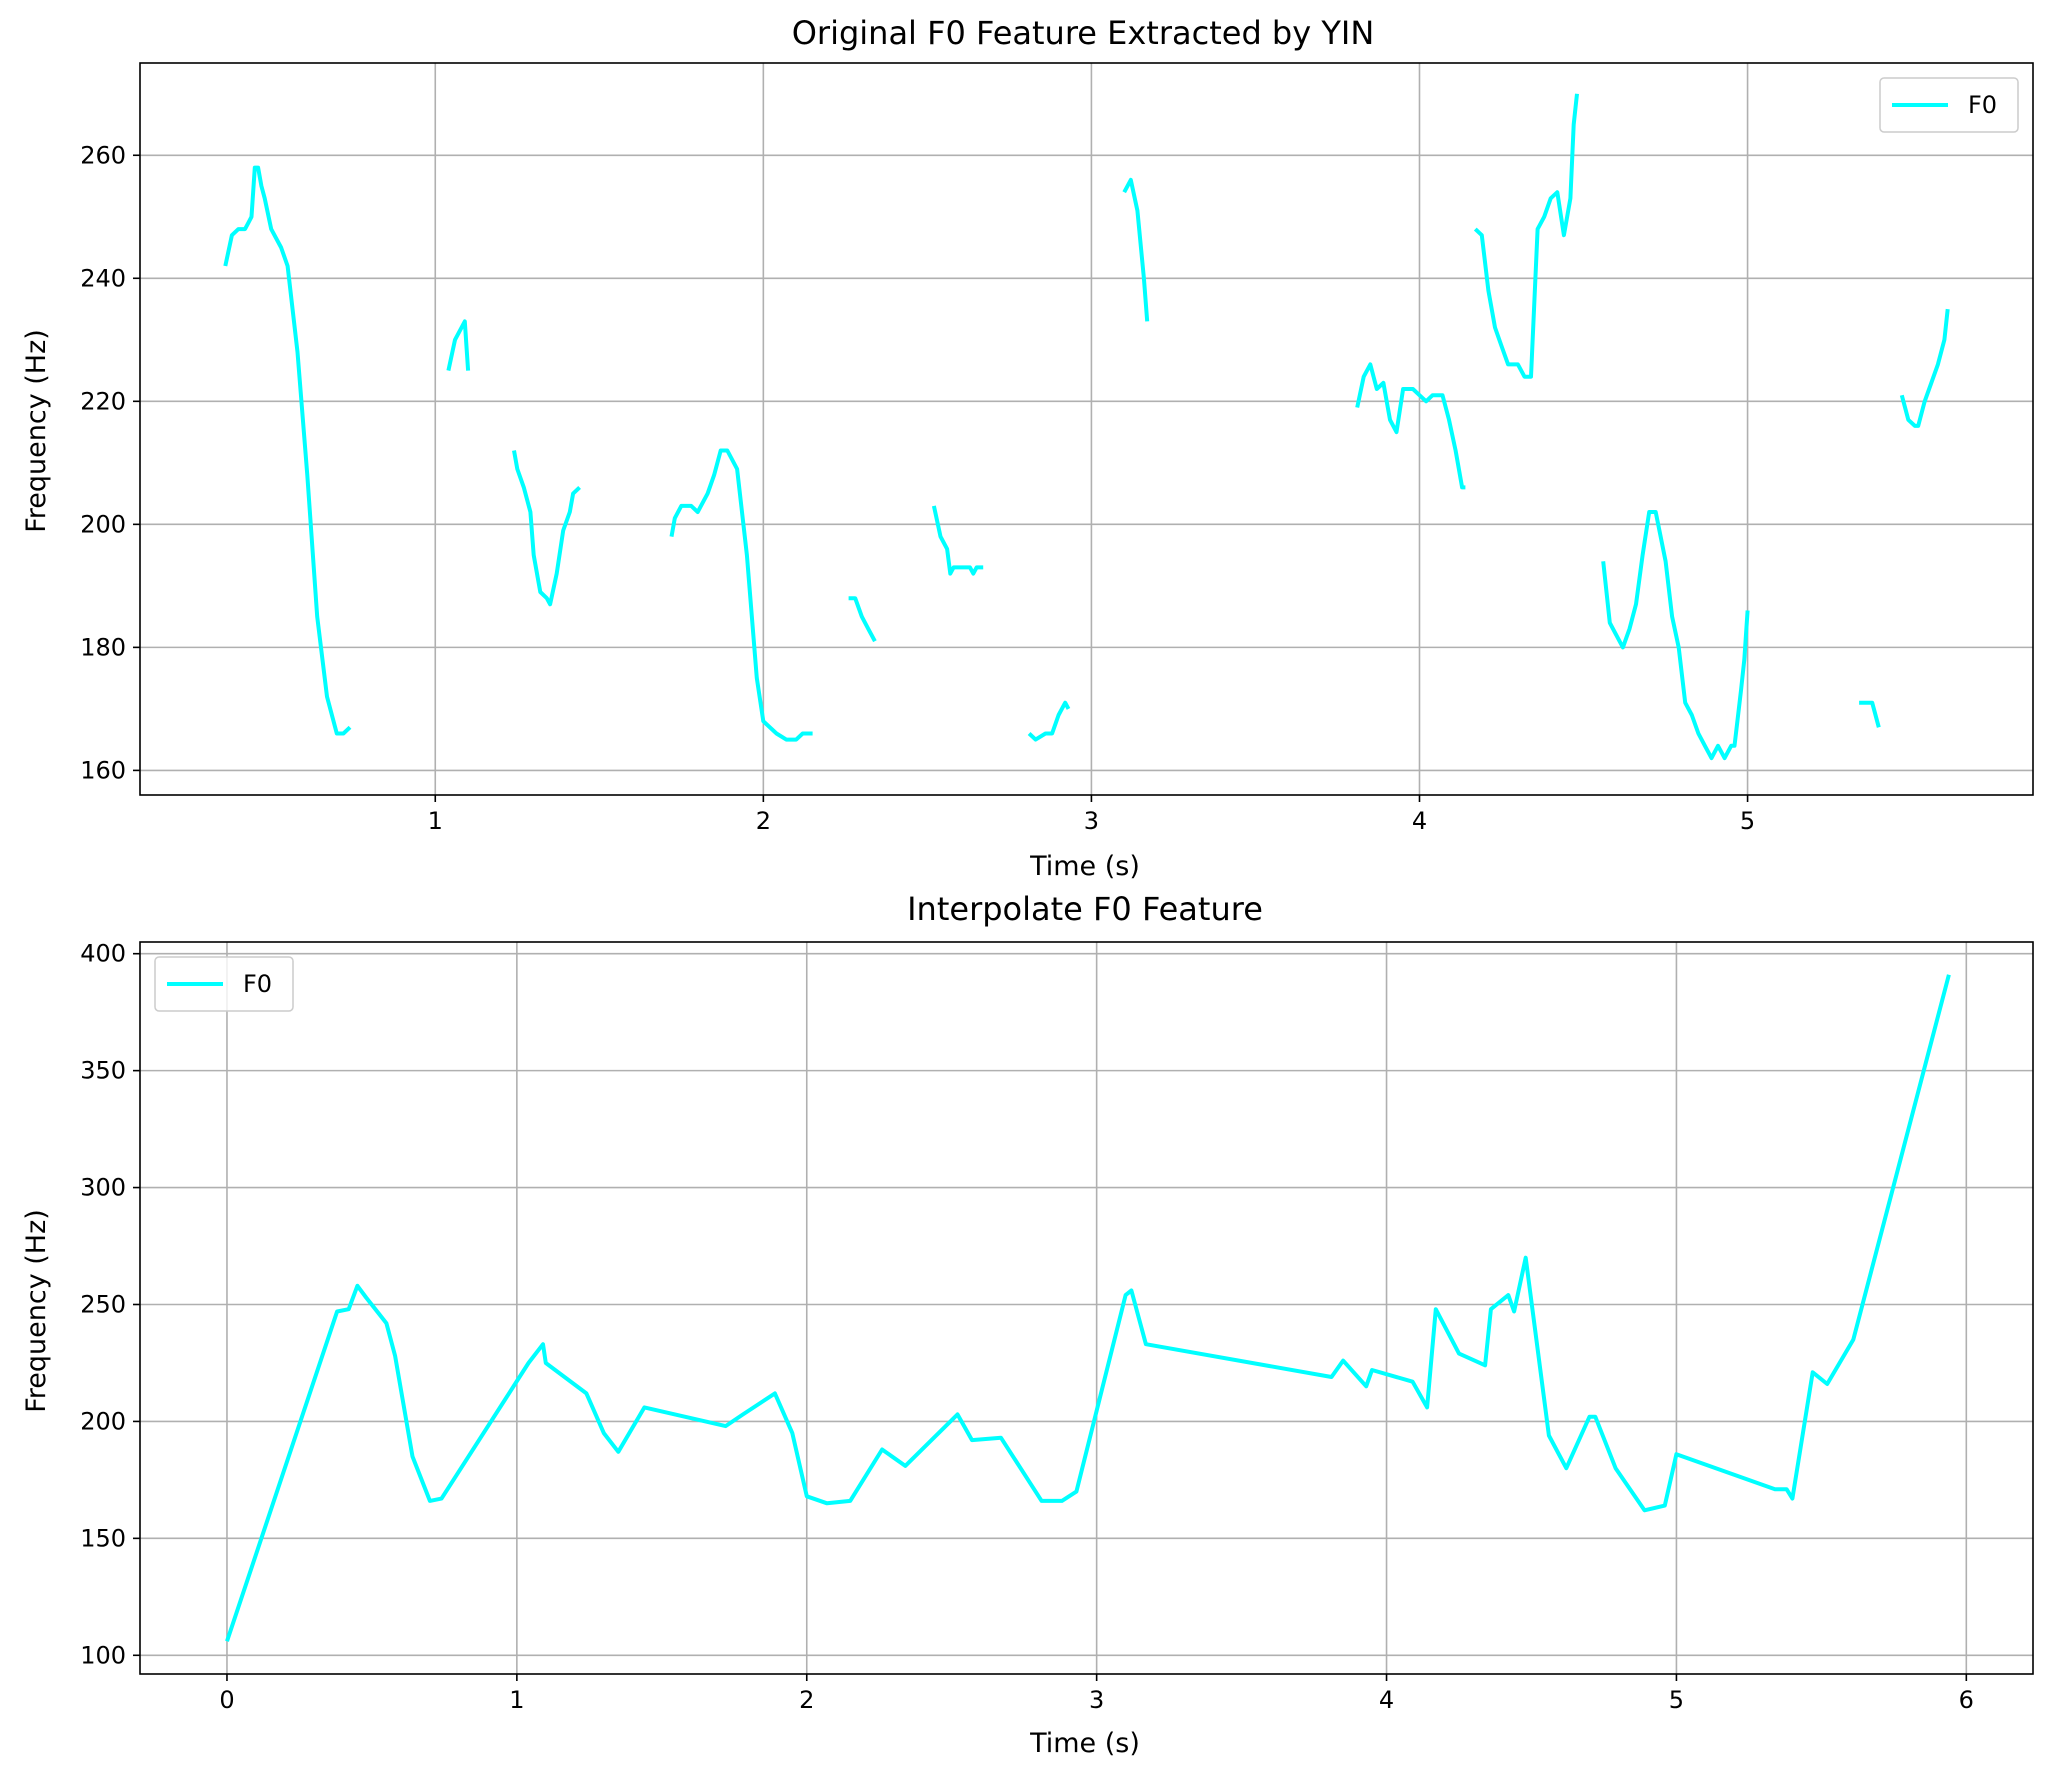 This screenshot has height=1775, width=2048. I want to click on top-chart-legend: F0, so click(1949, 105).